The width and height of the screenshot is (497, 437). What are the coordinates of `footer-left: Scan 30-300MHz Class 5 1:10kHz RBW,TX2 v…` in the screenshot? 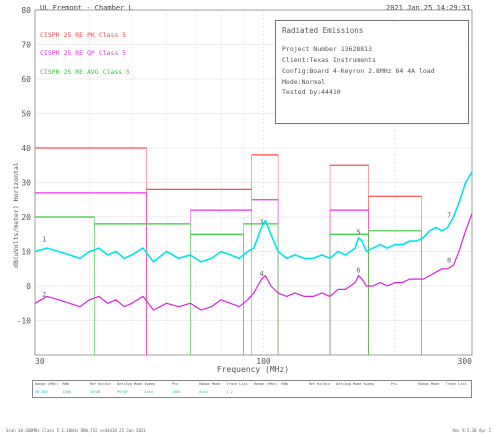 It's located at (76, 430).